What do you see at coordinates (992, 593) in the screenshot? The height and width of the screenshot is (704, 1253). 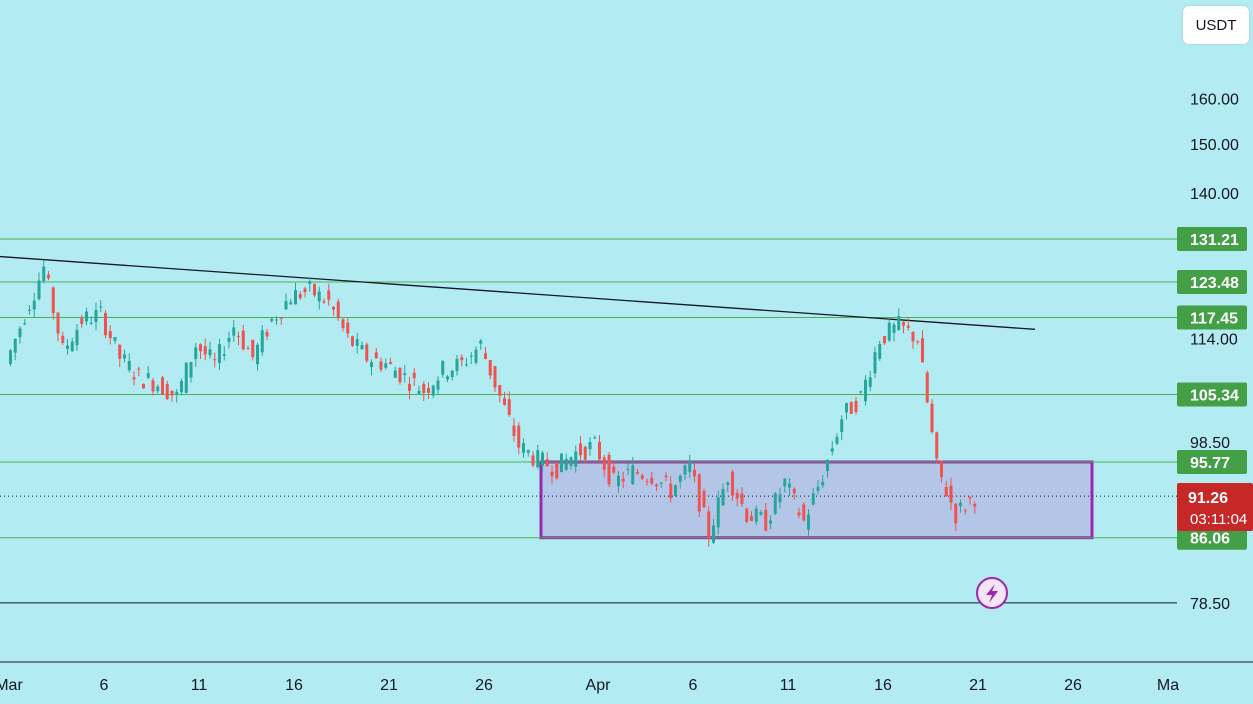 I see `lightning-bolt-icon` at bounding box center [992, 593].